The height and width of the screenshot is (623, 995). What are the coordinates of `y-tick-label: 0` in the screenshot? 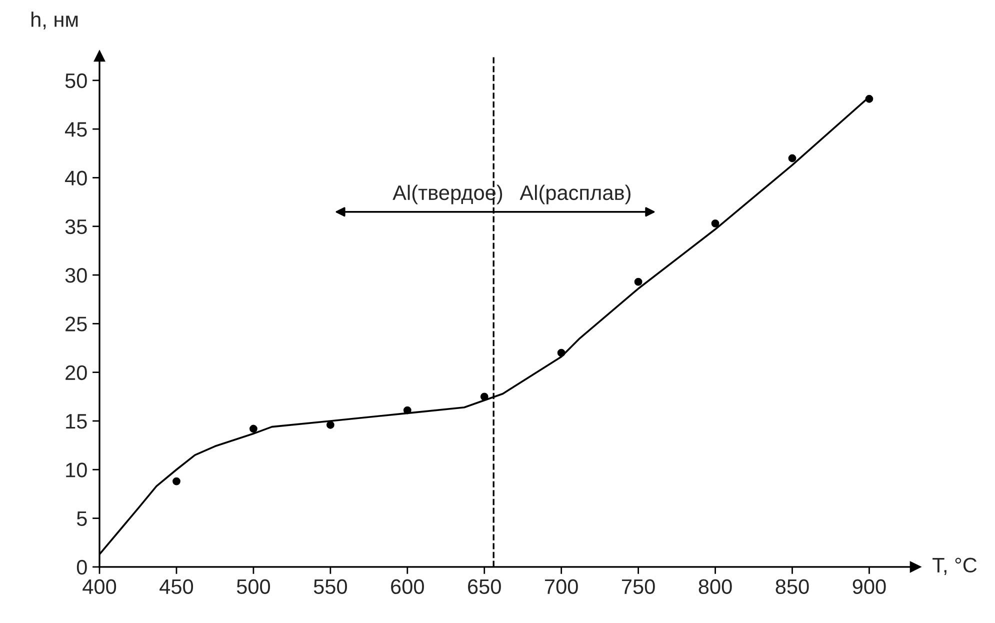 It's located at (81, 567).